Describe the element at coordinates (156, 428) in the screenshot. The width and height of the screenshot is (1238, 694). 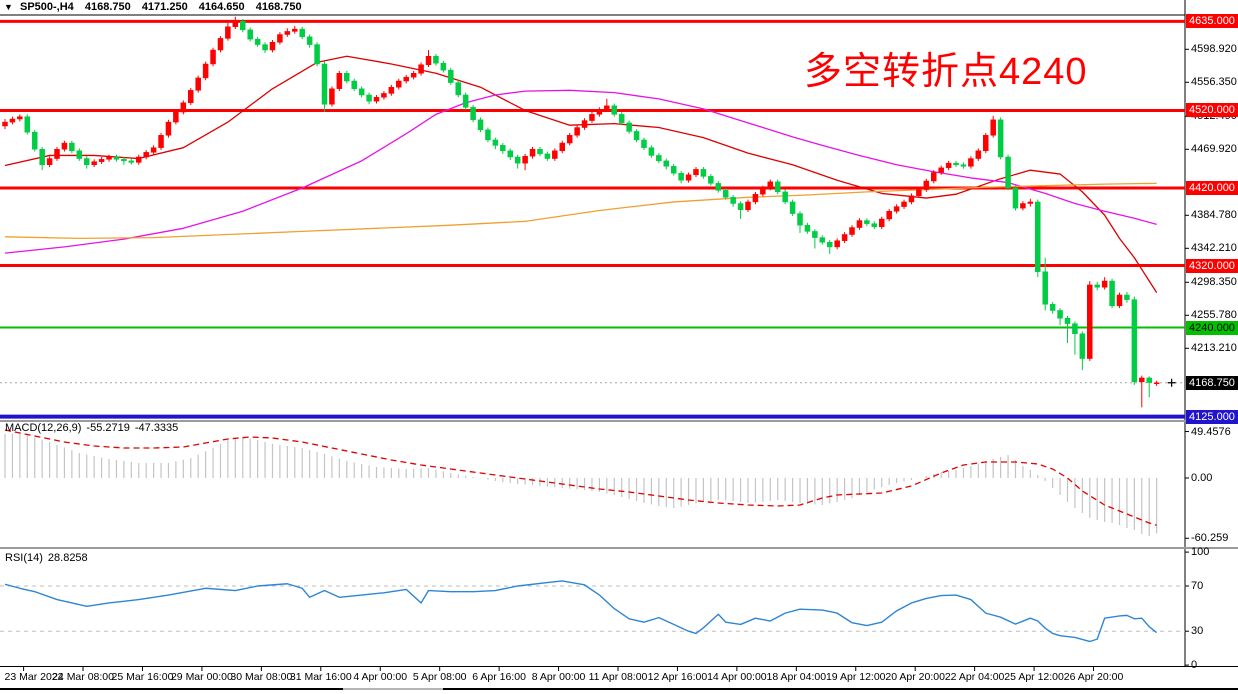
I see `macd-signal-value: -47.3335` at that location.